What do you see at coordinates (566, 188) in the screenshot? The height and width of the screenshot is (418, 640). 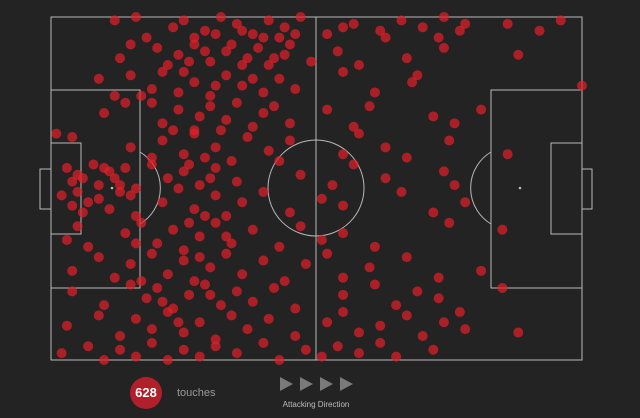 I see `right-six-yard-box` at bounding box center [566, 188].